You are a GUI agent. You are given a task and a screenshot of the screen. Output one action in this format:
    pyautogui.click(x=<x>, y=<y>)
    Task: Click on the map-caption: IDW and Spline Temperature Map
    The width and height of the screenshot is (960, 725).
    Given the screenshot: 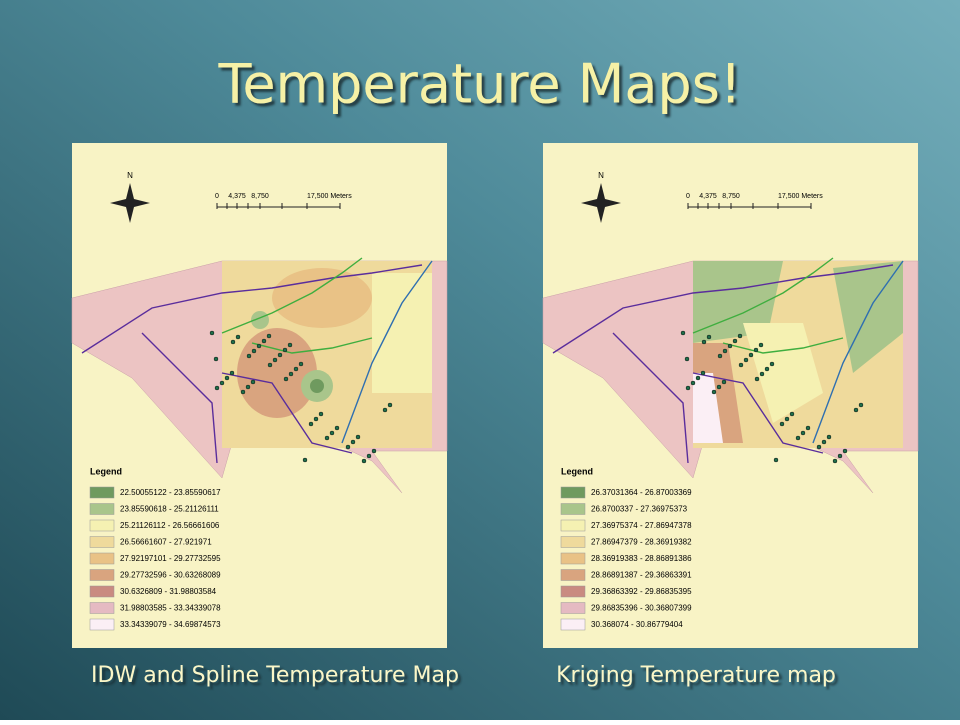 What is the action you would take?
    pyautogui.click(x=275, y=675)
    